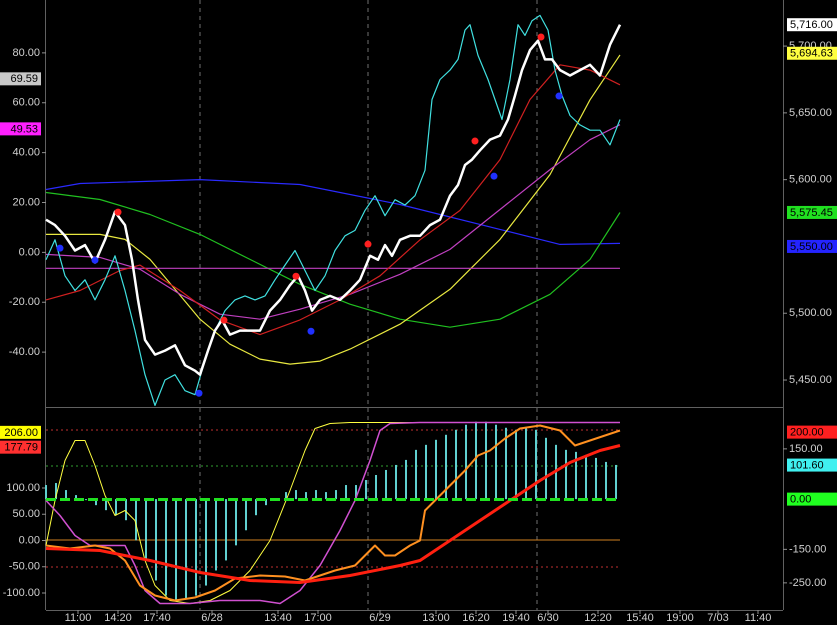 This screenshot has height=625, width=837. Describe the element at coordinates (807, 549) in the screenshot. I see `y2-tick-label: -150.00` at that location.